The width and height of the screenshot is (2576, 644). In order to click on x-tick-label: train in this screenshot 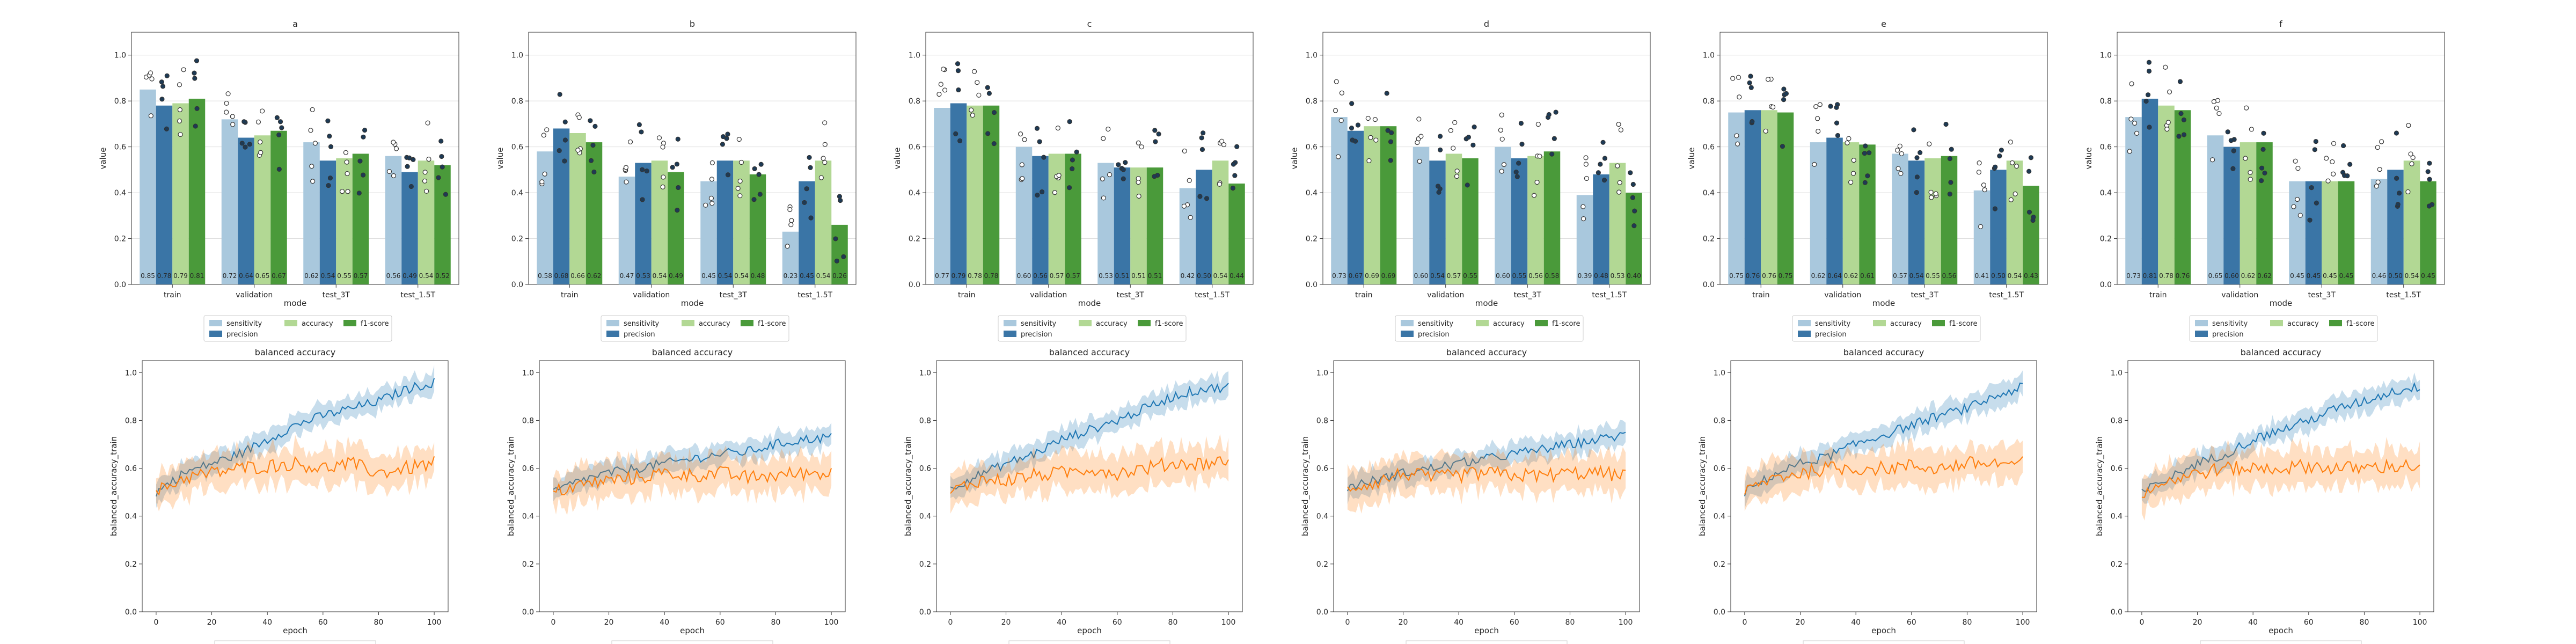, I will do `click(1761, 295)`.